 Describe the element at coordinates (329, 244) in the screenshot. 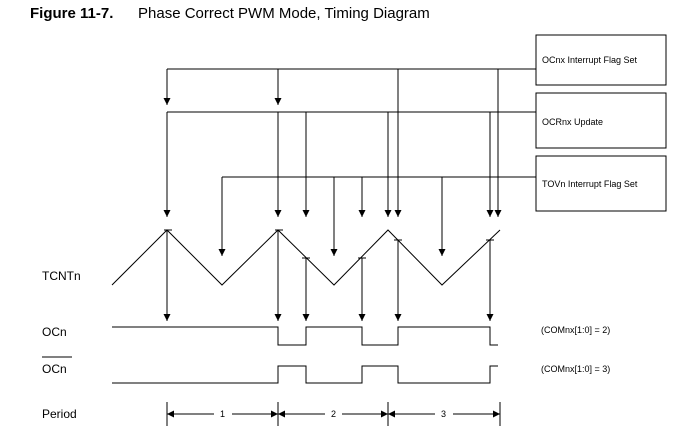

I see `compare-match-ticks` at that location.